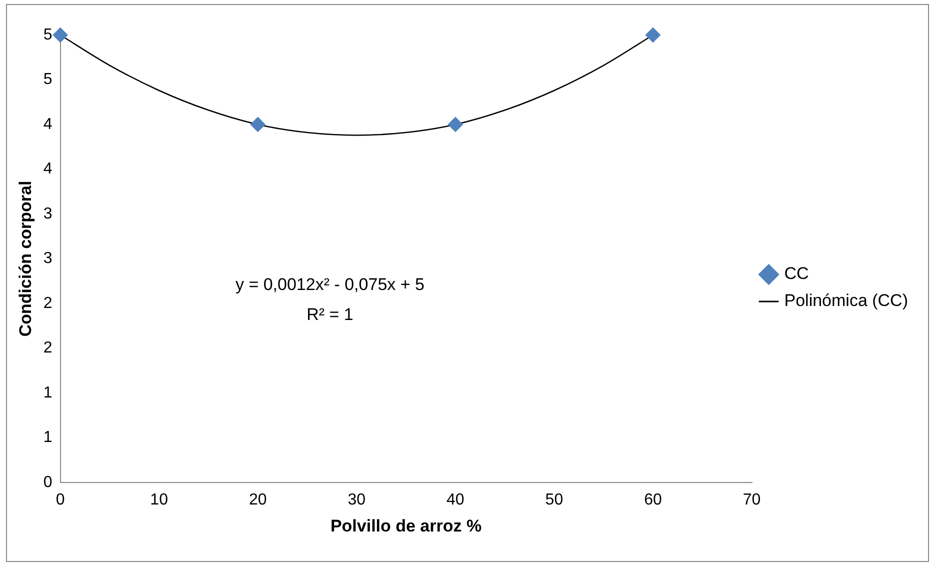 The height and width of the screenshot is (566, 933). I want to click on legend-label: Polinómica (CC), so click(846, 300).